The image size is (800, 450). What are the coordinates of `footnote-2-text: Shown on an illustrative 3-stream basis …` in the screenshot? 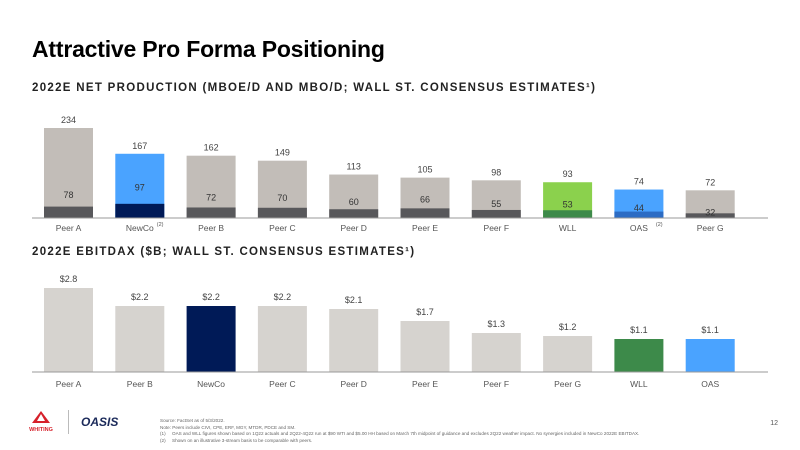 It's located at (242, 440).